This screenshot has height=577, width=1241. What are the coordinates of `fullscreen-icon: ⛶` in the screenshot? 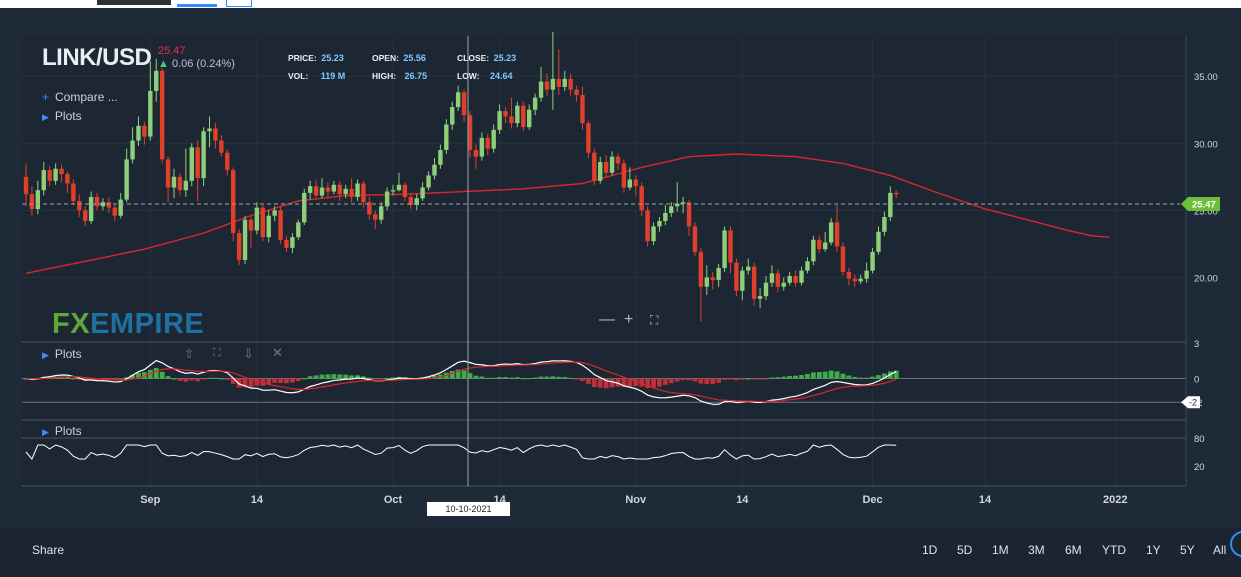 It's located at (654, 320).